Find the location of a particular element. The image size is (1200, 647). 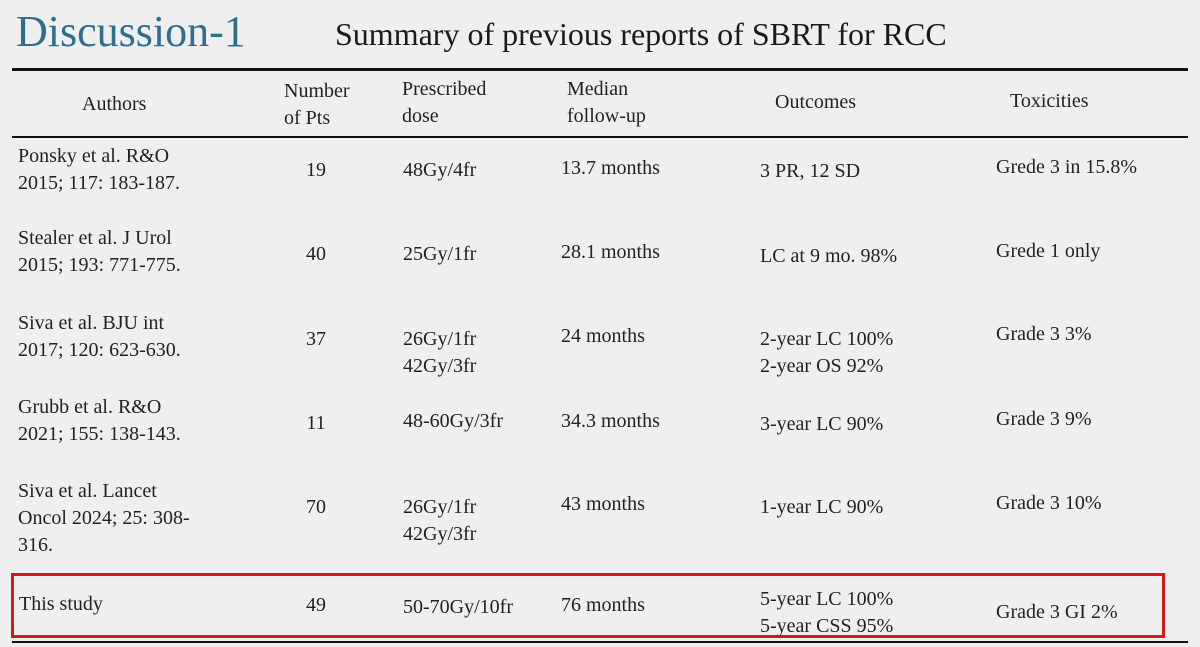

cell-pts: 49 is located at coordinates (316, 605).